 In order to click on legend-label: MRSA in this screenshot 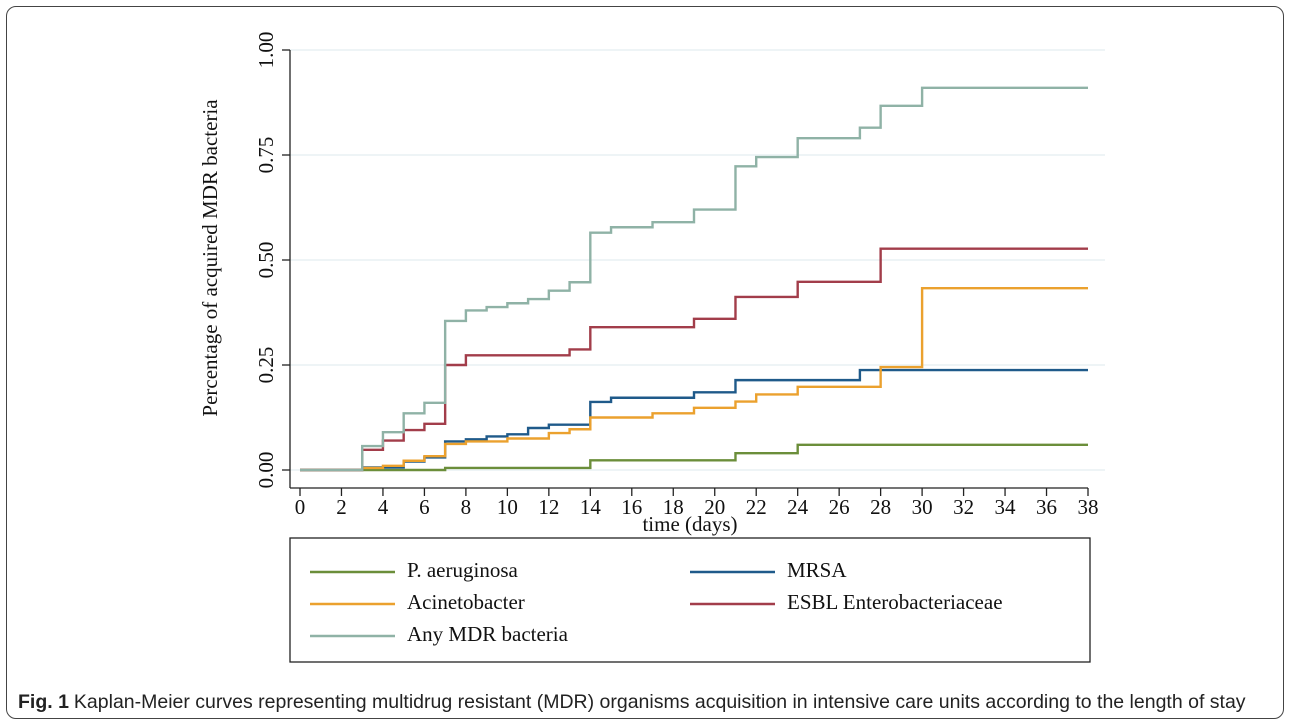, I will do `click(817, 570)`.